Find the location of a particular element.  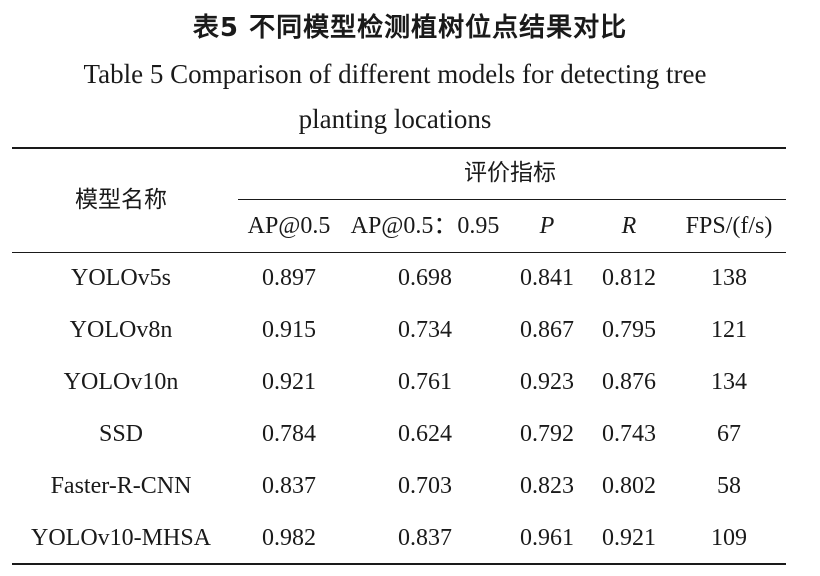

value-ap50: 0.897 is located at coordinates (289, 278).